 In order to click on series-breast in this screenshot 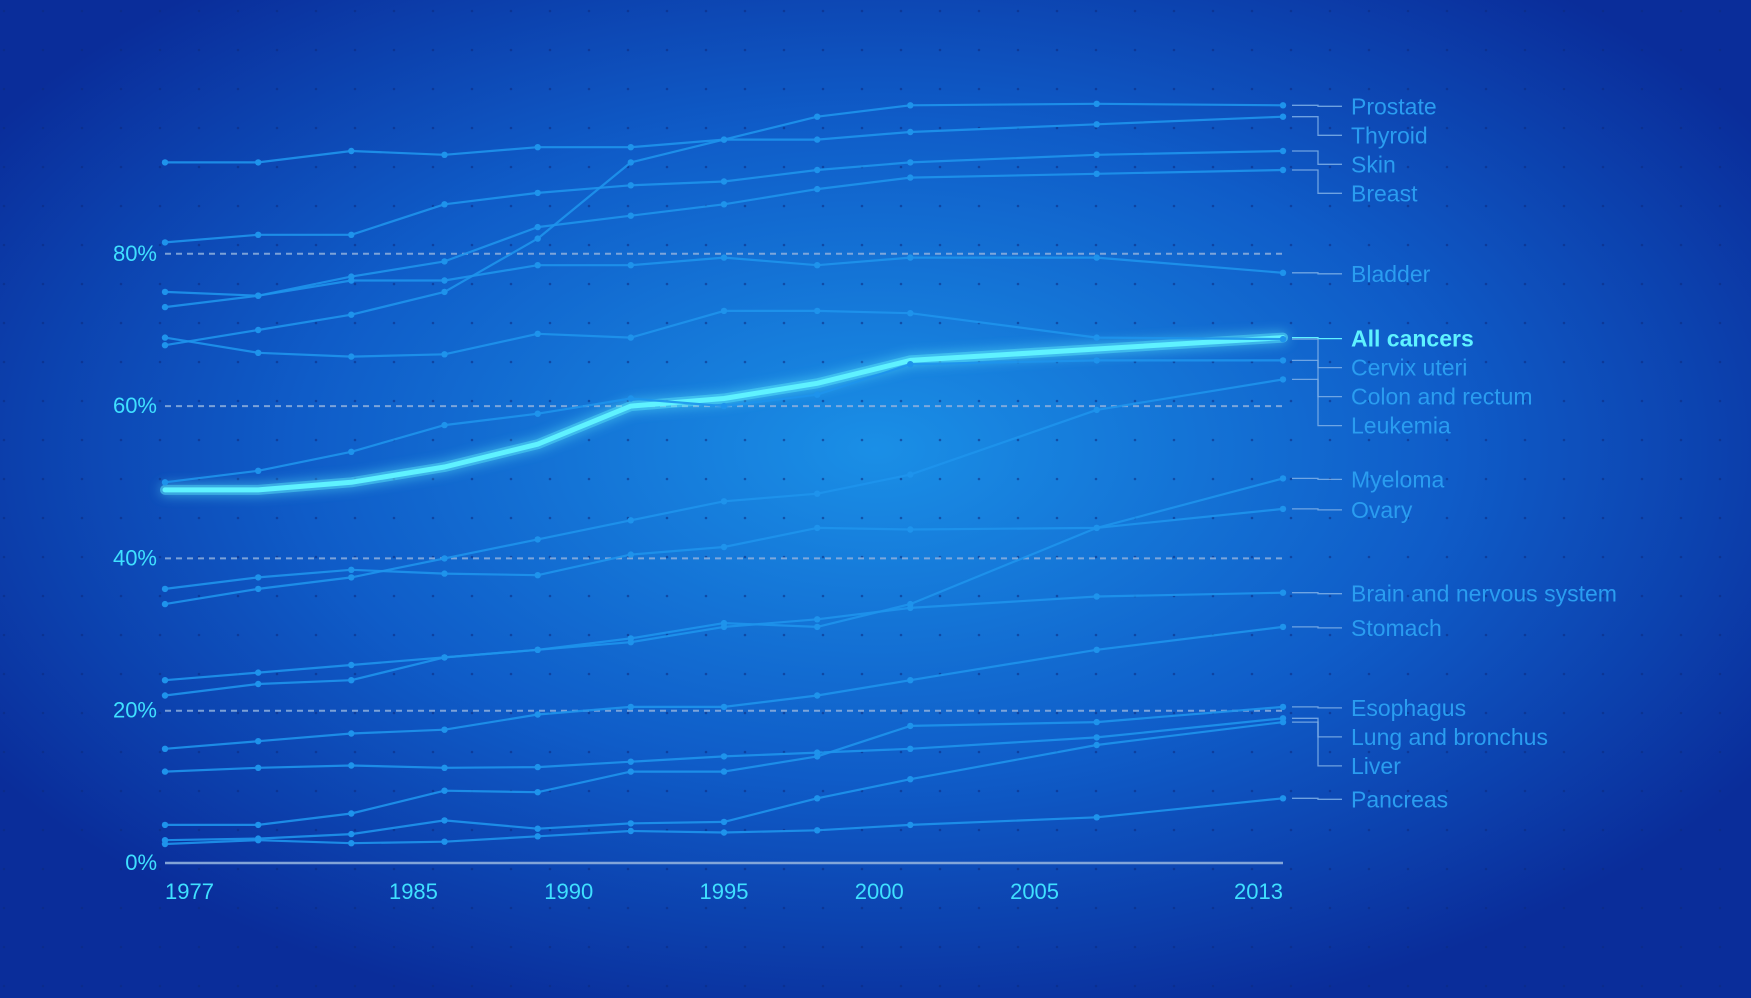, I will do `click(724, 232)`.